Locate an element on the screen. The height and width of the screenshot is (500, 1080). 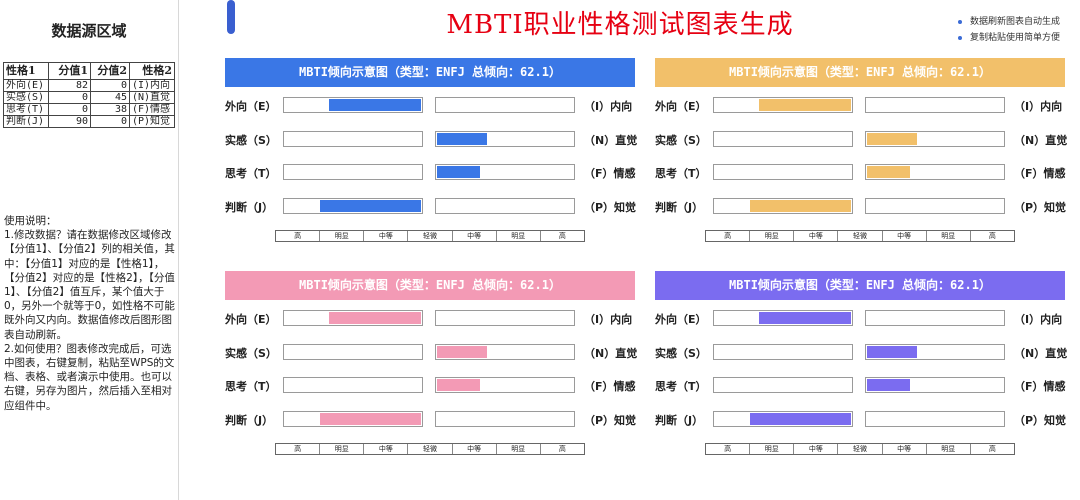
cell-score1: 82 is located at coordinates (69, 85).